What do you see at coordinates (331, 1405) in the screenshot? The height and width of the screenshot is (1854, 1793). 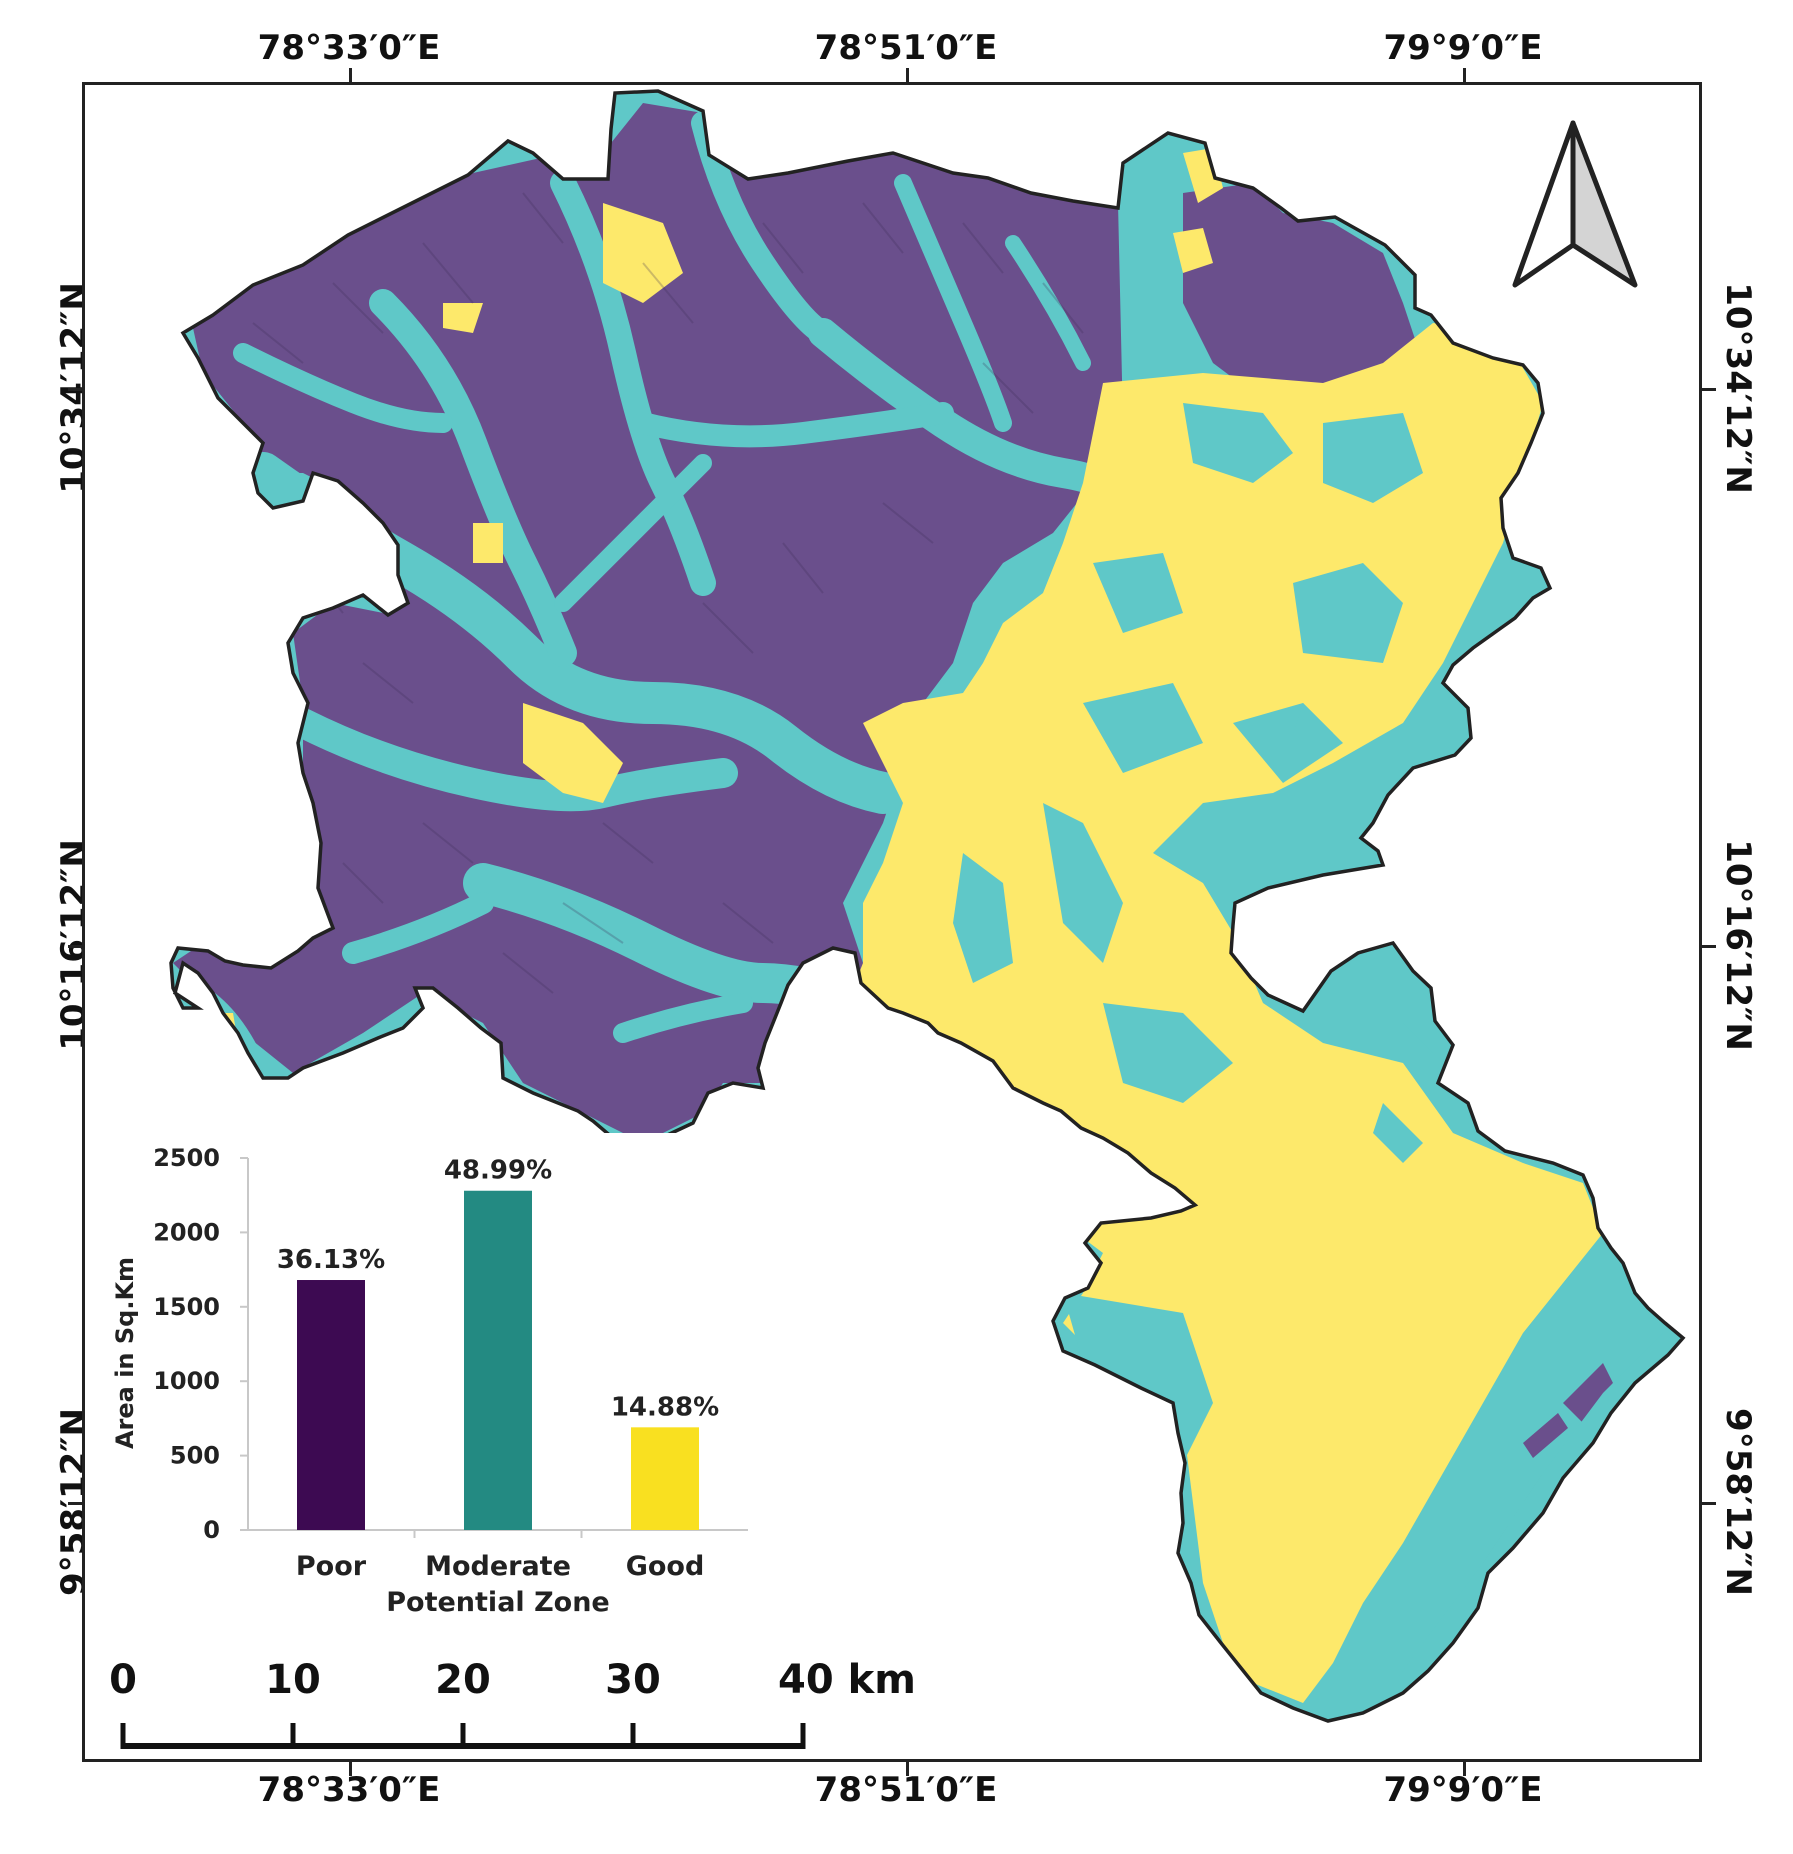 I see `bar-poor` at bounding box center [331, 1405].